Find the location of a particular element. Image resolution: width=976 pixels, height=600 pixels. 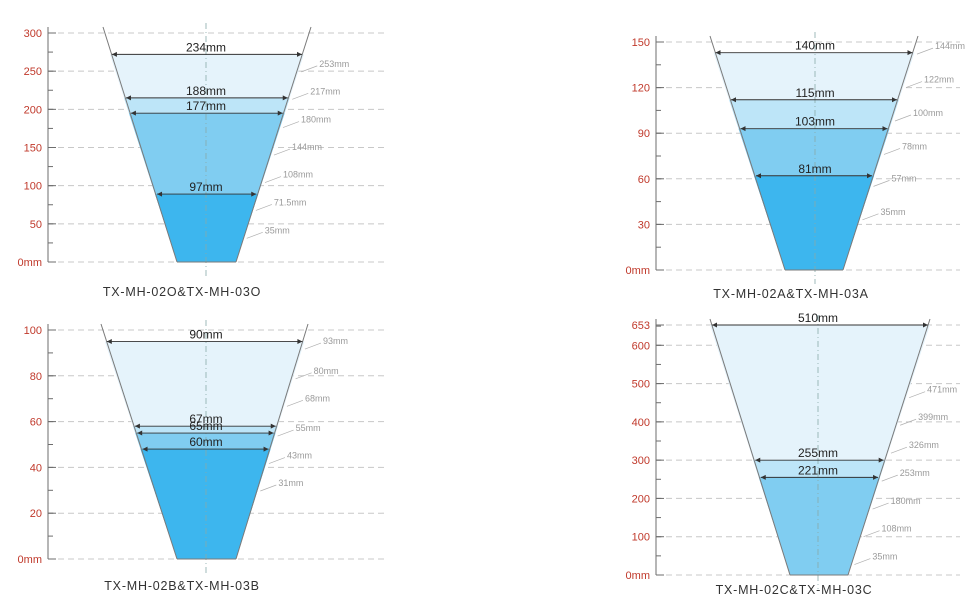

width-label: 65mm is located at coordinates (205, 426).